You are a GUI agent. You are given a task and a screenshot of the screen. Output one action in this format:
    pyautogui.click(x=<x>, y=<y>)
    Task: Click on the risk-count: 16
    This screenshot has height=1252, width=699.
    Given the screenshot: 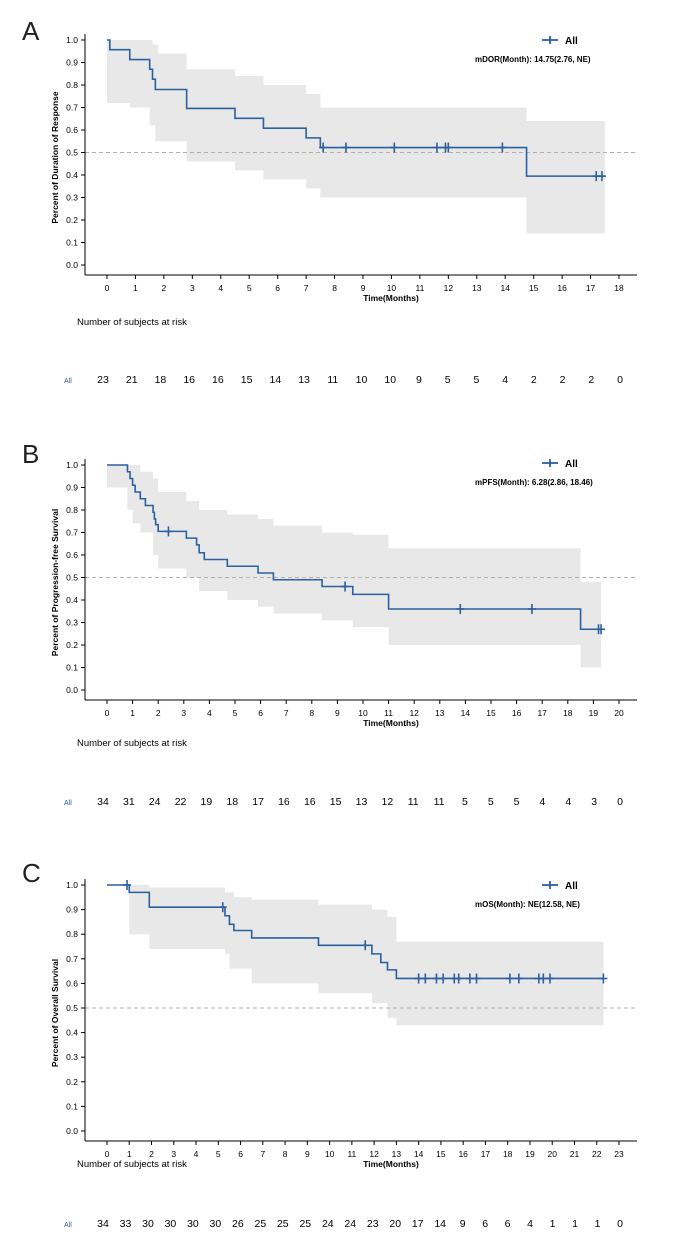 What is the action you would take?
    pyautogui.click(x=284, y=802)
    